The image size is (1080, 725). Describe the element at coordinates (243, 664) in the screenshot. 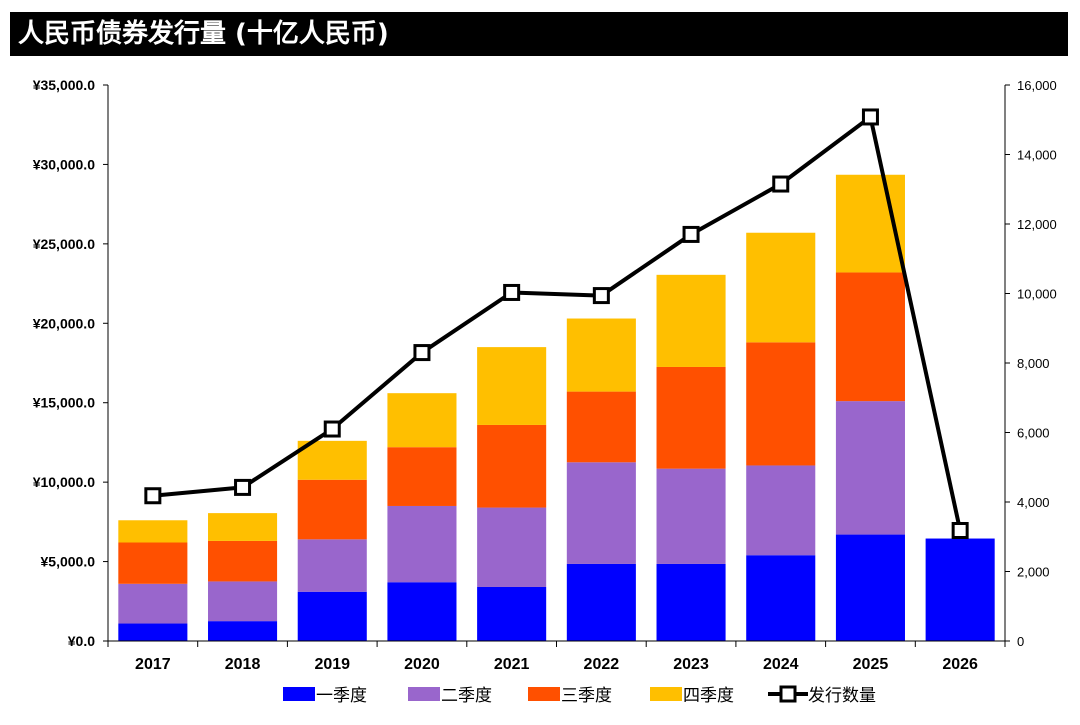

I see `x-tick-label-2018: 2018` at that location.